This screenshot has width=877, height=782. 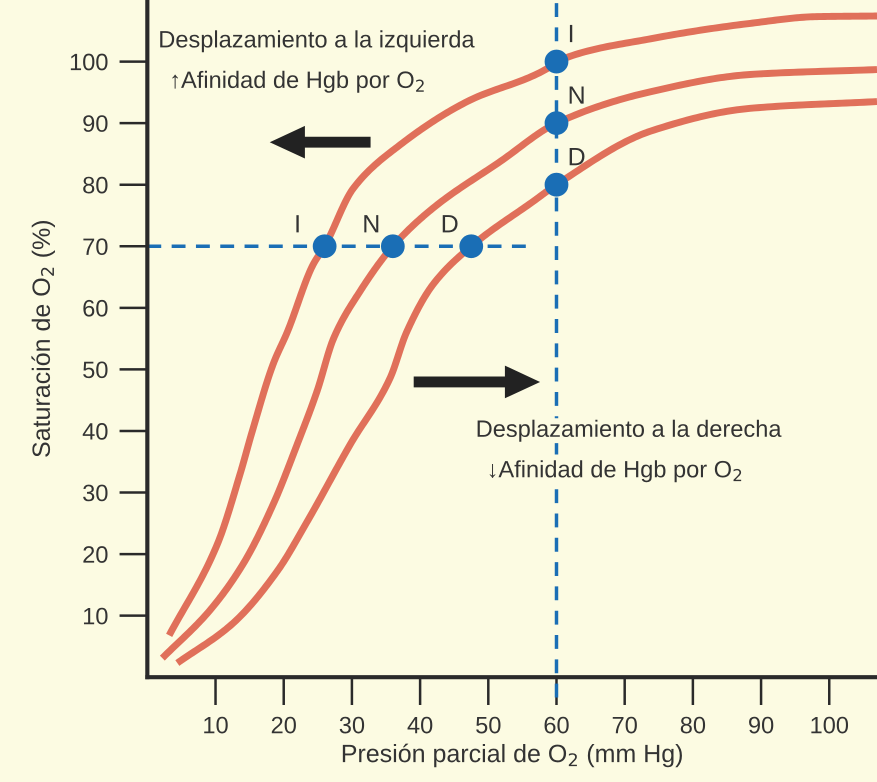 What do you see at coordinates (420, 725) in the screenshot?
I see `x-tick-label: 40` at bounding box center [420, 725].